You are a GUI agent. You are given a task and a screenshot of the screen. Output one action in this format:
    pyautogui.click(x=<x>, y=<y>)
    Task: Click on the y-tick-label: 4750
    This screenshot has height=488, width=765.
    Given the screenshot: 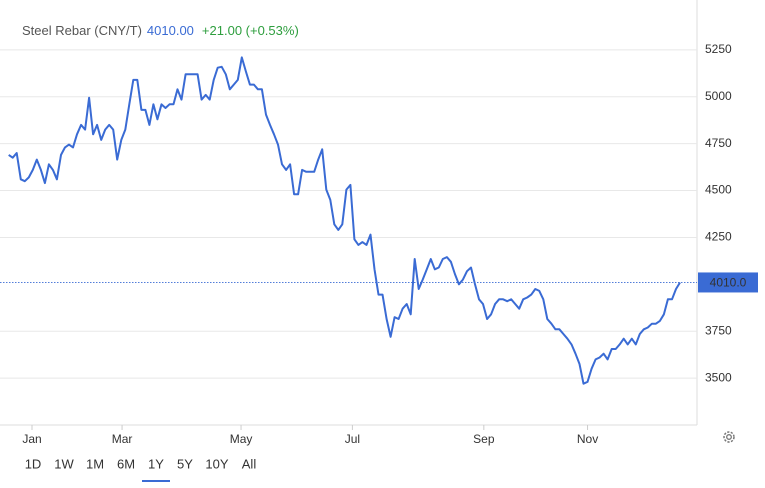 What is the action you would take?
    pyautogui.click(x=718, y=143)
    